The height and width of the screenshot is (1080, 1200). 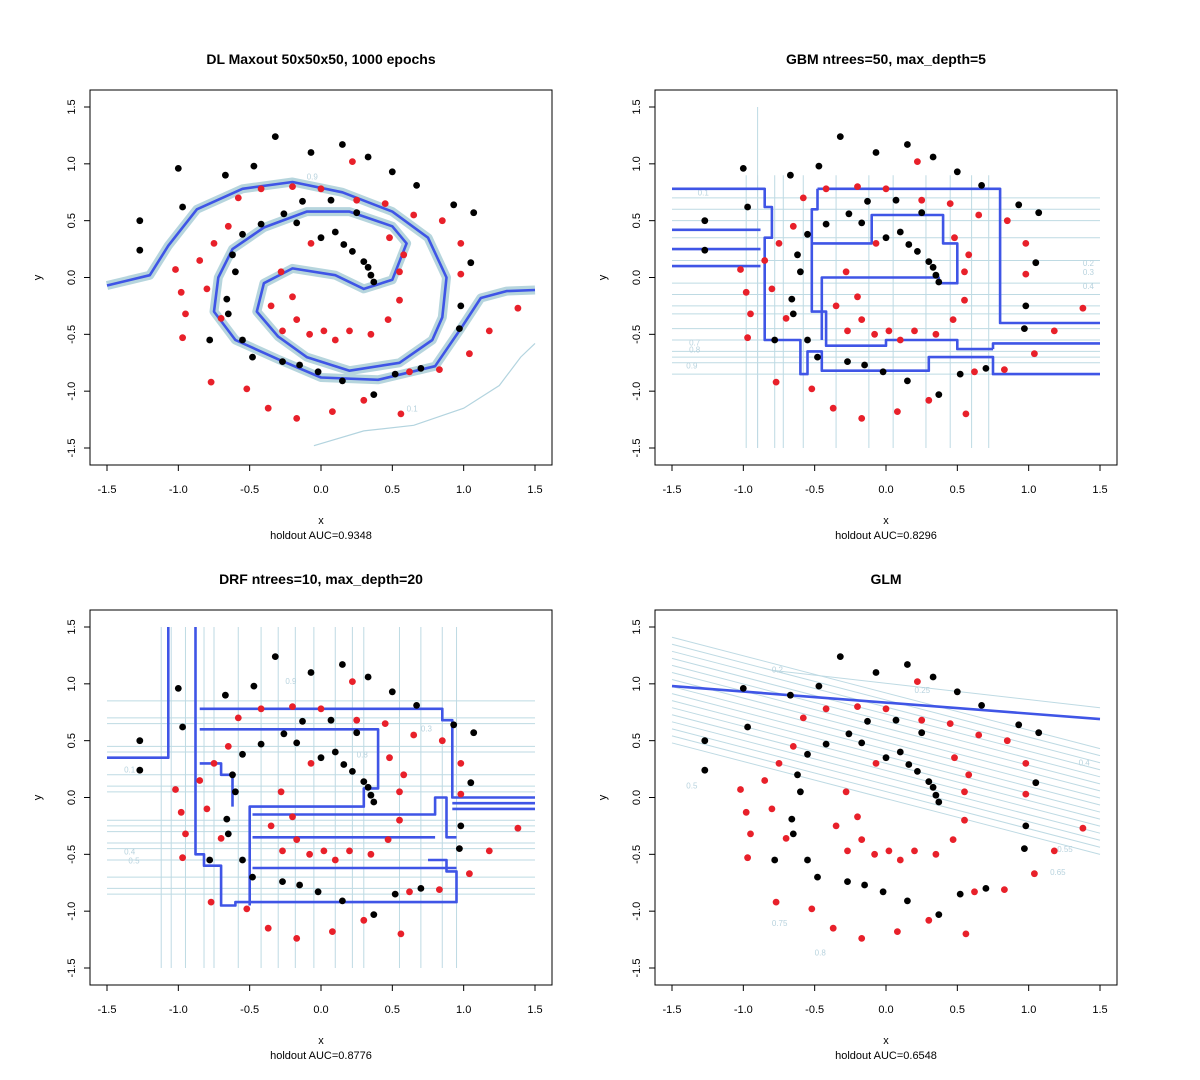 I want to click on y-tick-label: 1.0, so click(x=637, y=163).